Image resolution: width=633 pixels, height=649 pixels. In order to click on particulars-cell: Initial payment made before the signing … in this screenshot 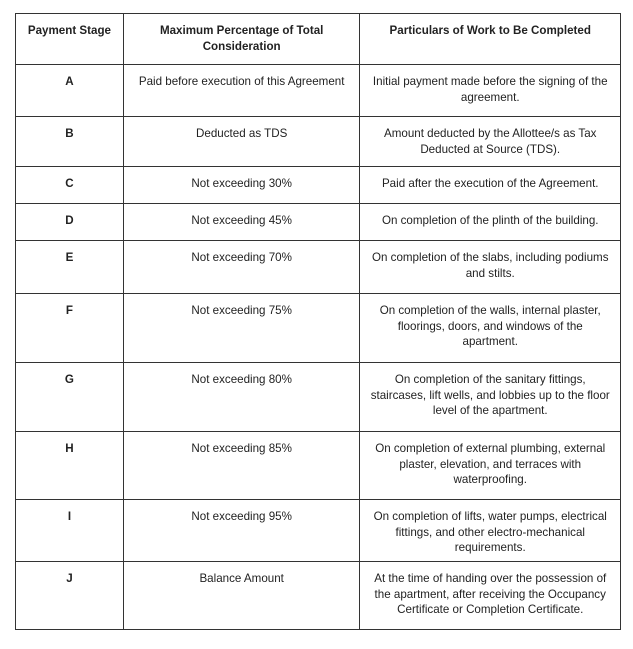, I will do `click(490, 90)`.